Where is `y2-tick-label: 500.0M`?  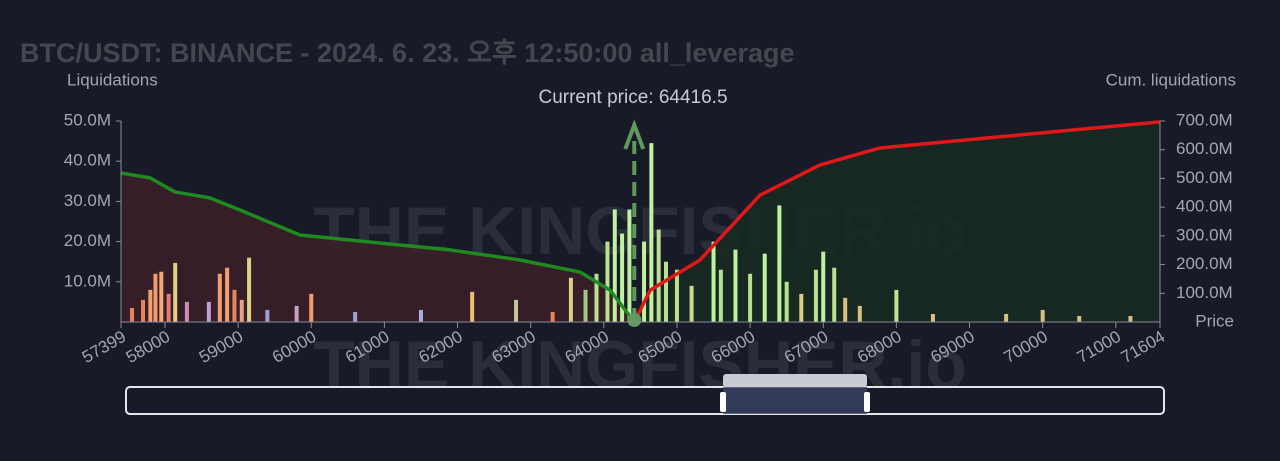 y2-tick-label: 500.0M is located at coordinates (1204, 177).